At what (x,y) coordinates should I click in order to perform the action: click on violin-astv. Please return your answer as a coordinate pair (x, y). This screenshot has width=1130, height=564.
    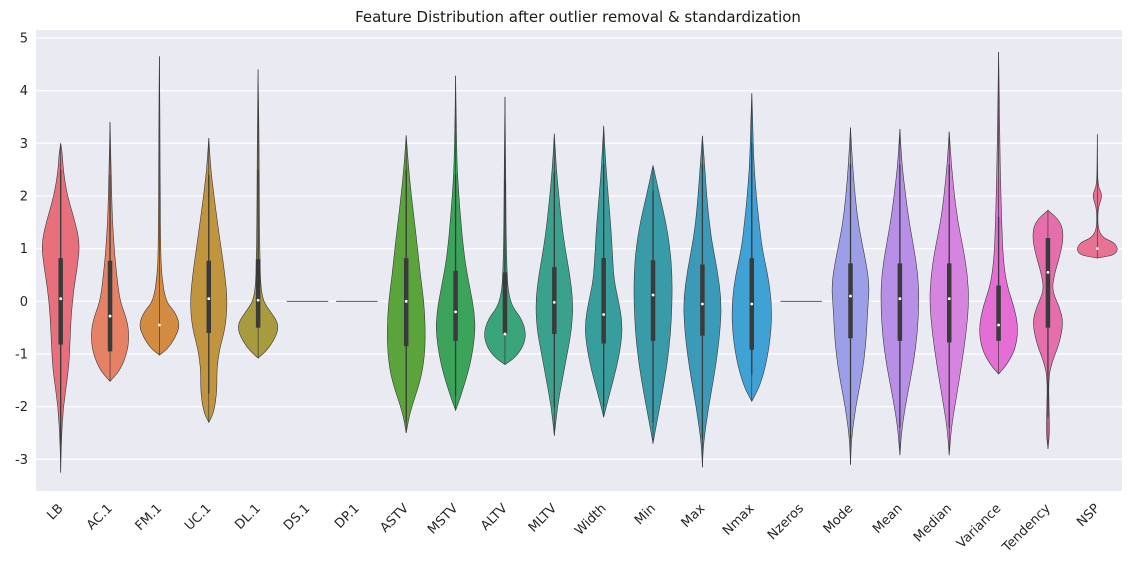
    Looking at the image, I should click on (406, 284).